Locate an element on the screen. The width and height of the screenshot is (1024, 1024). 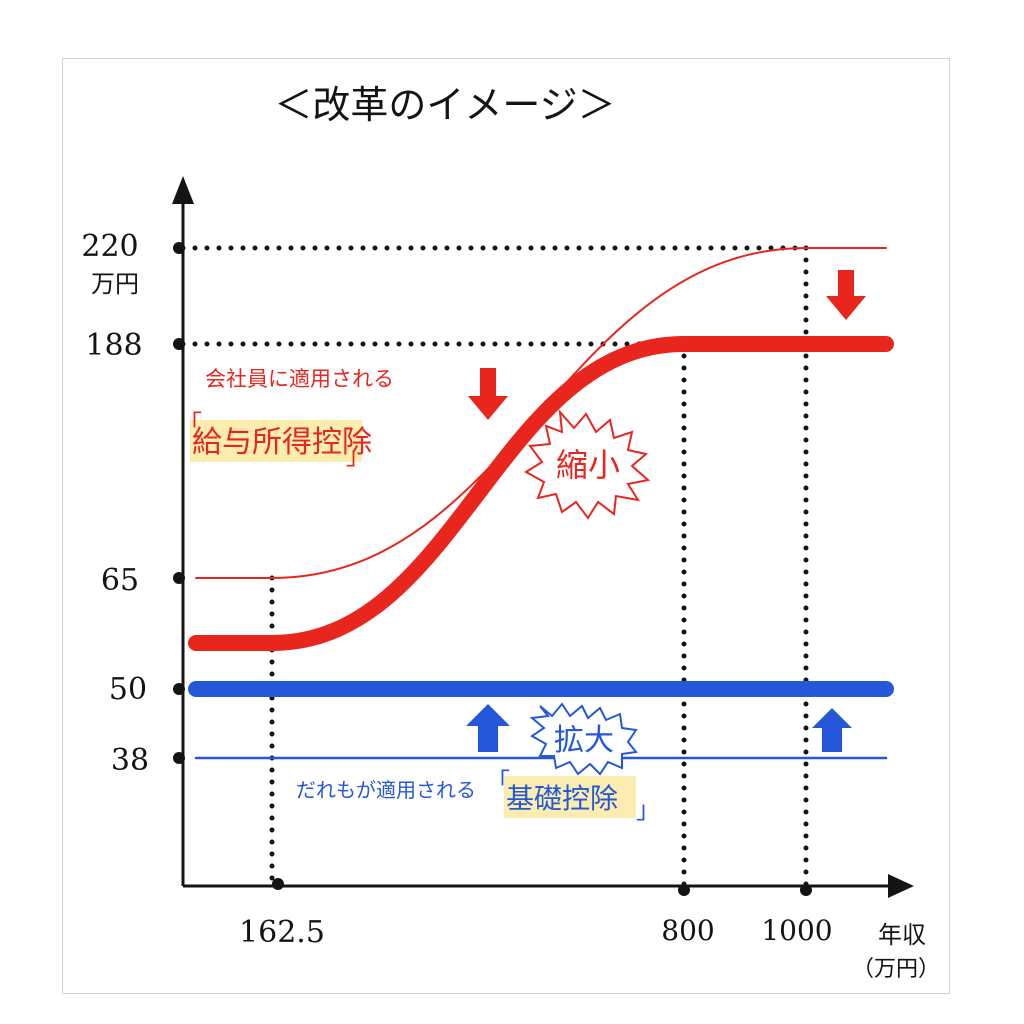
y-axis-unit: 万円 is located at coordinates (115, 284).